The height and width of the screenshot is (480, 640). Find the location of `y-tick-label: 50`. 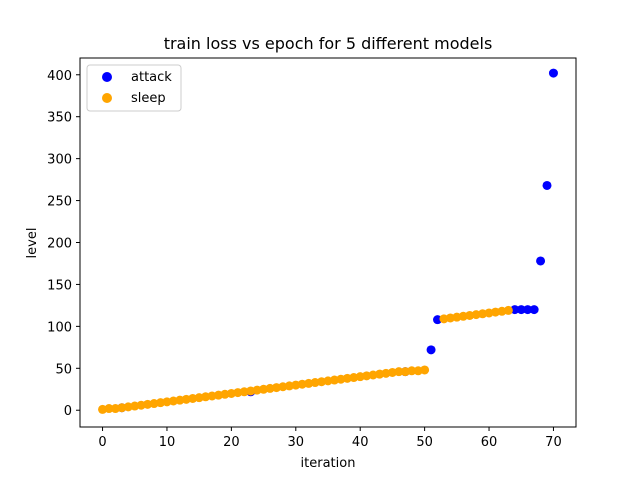

y-tick-label: 50 is located at coordinates (63, 369).